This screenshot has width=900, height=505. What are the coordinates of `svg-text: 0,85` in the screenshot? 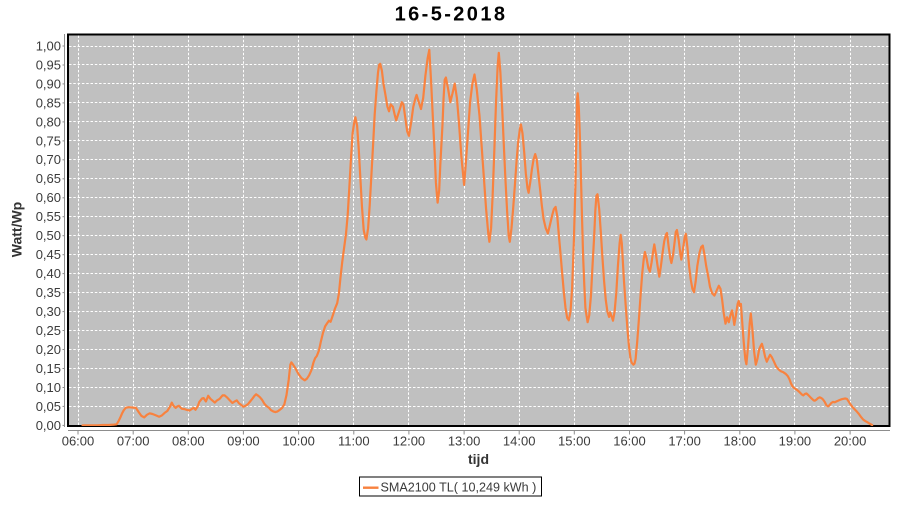 It's located at (48, 102).